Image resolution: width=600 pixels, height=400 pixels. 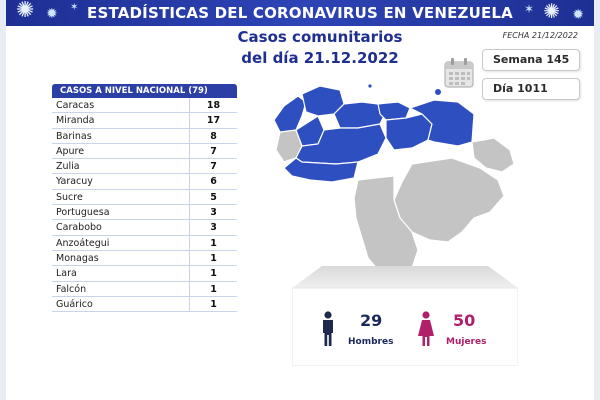 What do you see at coordinates (320, 48) in the screenshot?
I see `page-title: Casos comunitarios del día 21.12.2022` at bounding box center [320, 48].